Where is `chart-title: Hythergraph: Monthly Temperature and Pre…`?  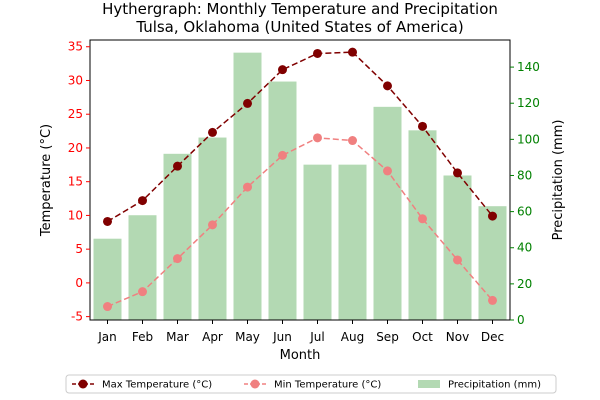 chart-title: Hythergraph: Monthly Temperature and Pre… is located at coordinates (300, 9).